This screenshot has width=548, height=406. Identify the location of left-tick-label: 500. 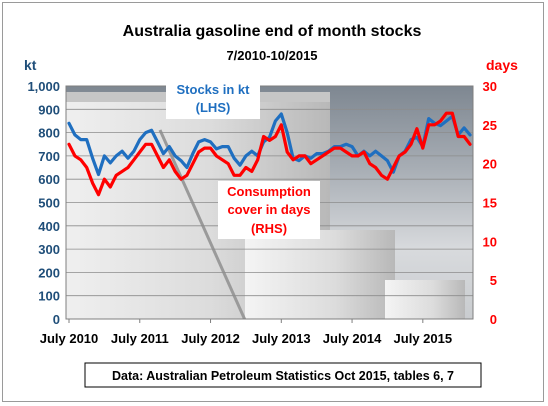
(49, 203).